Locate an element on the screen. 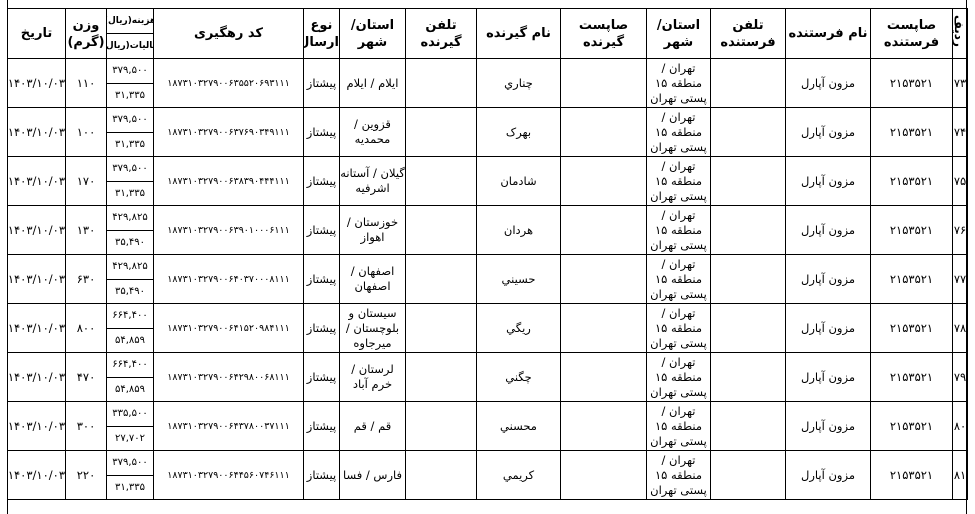 This screenshot has width=975, height=514. cell-cost: ۴۲۹,۸۲۵ is located at coordinates (130, 268).